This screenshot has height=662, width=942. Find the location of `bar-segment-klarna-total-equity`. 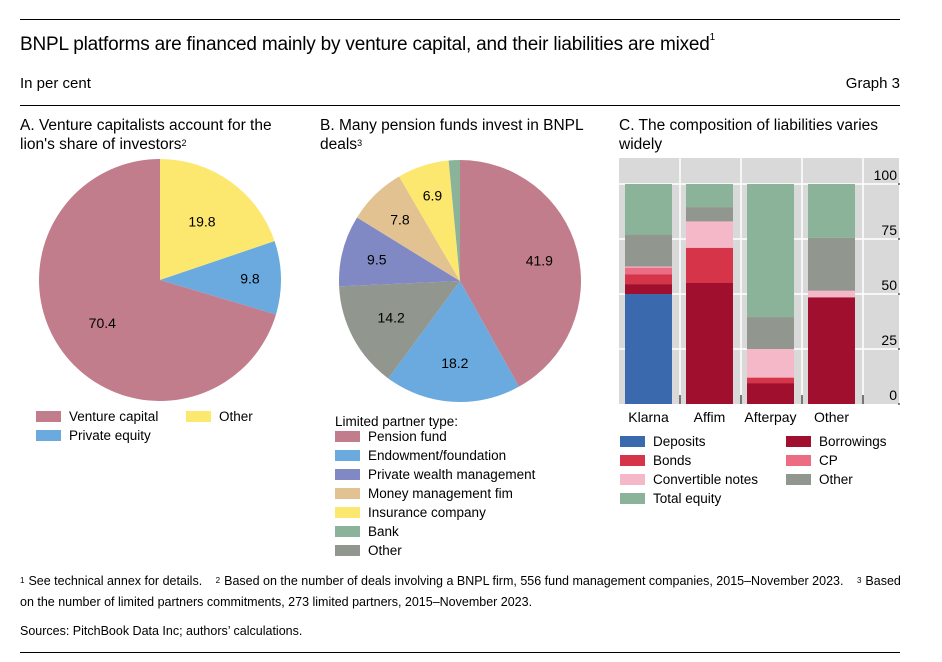

bar-segment-klarna-total-equity is located at coordinates (648, 209).